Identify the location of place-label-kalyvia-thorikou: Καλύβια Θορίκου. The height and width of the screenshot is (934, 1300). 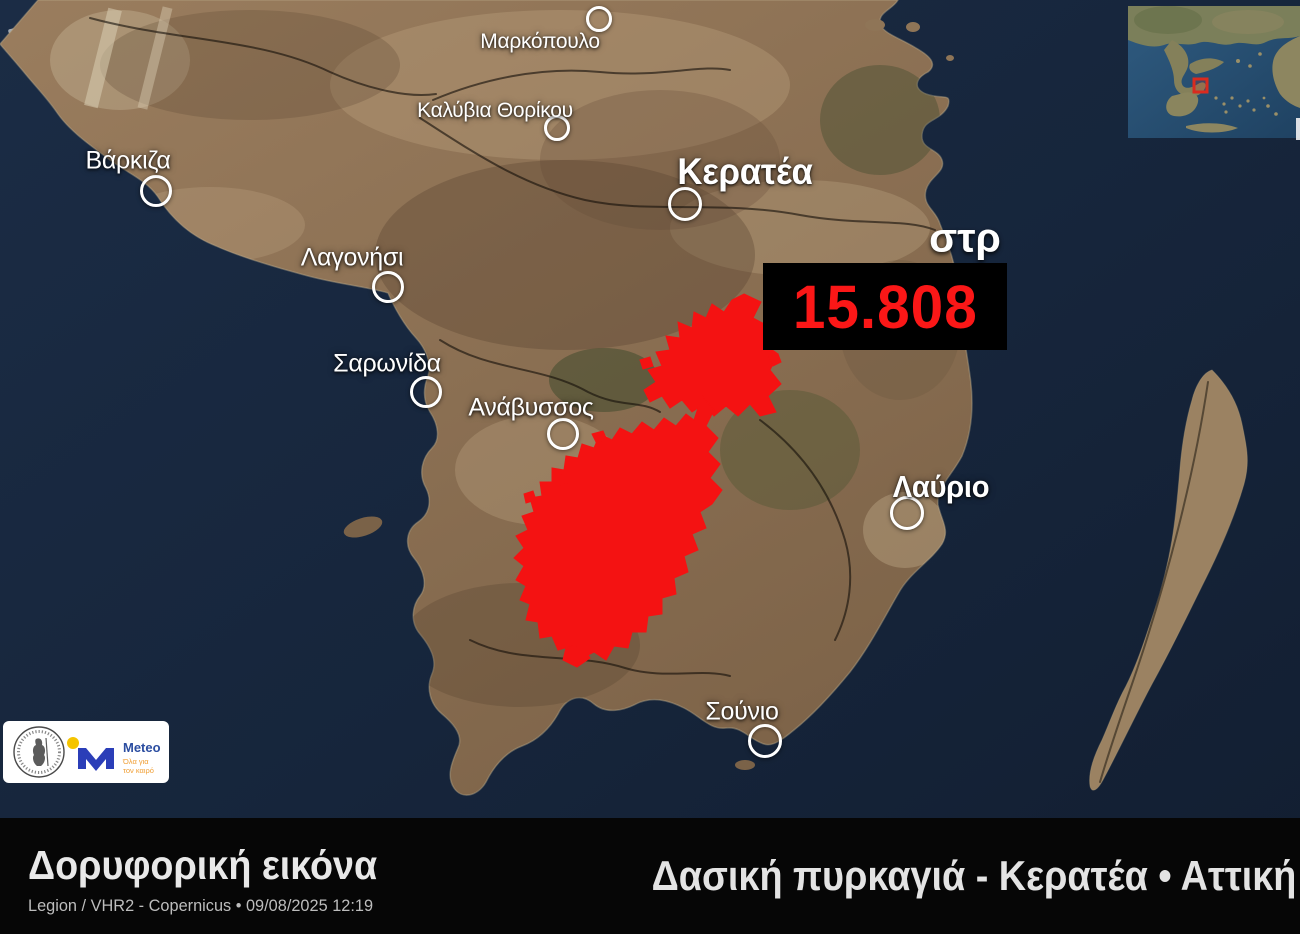
(495, 110).